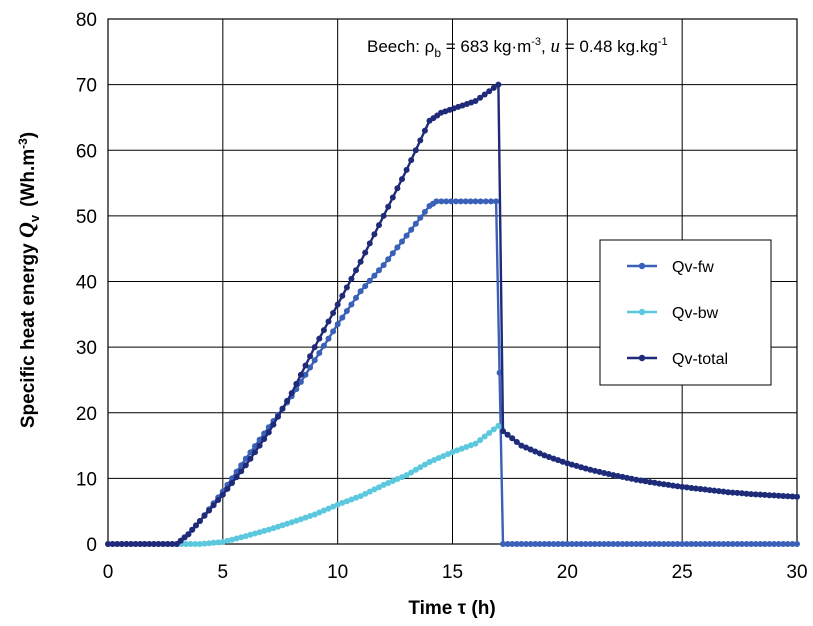 The width and height of the screenshot is (813, 626). Describe the element at coordinates (495, 46) in the screenshot. I see `annotation-density-value: 683 kg·m` at that location.